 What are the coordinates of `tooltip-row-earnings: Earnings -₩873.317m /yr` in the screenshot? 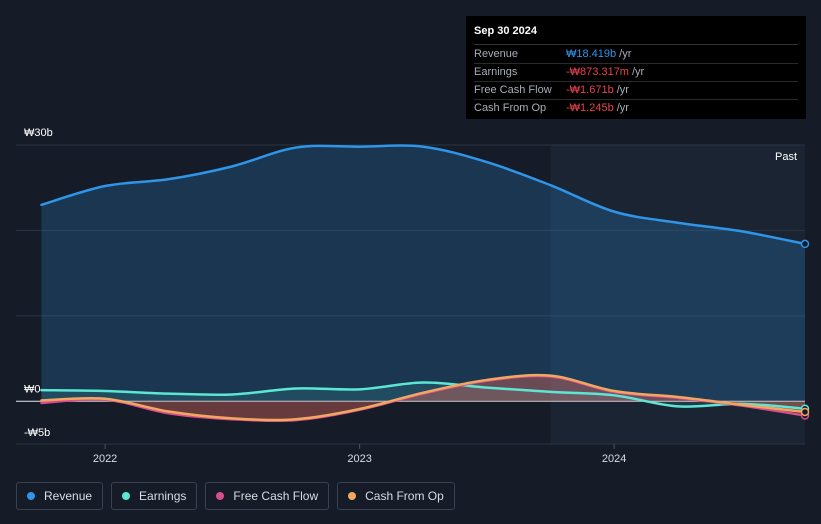 It's located at (636, 73).